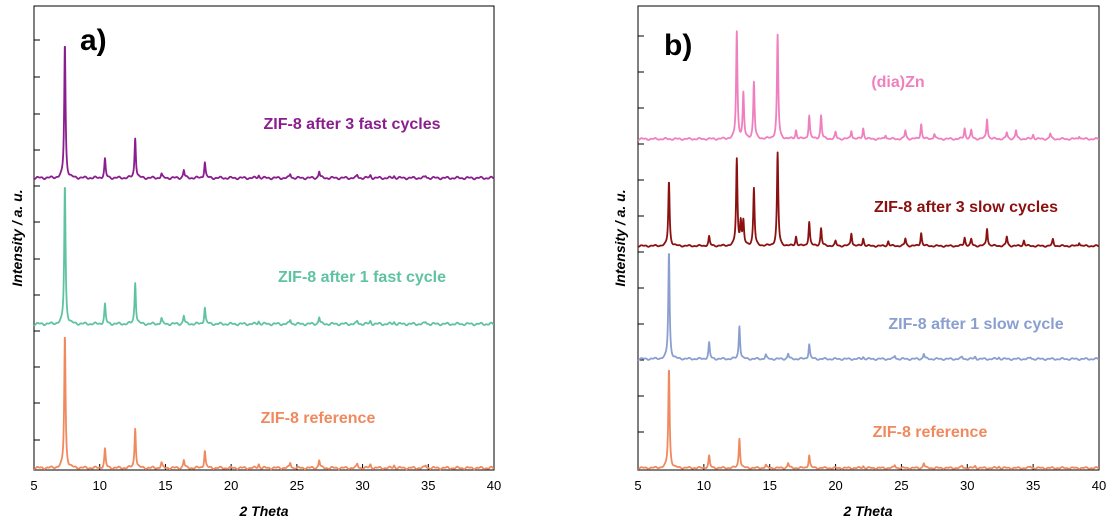 The width and height of the screenshot is (1109, 522). Describe the element at coordinates (930, 432) in the screenshot. I see `panel-b-series-label-3: ZIF-8 reference` at that location.